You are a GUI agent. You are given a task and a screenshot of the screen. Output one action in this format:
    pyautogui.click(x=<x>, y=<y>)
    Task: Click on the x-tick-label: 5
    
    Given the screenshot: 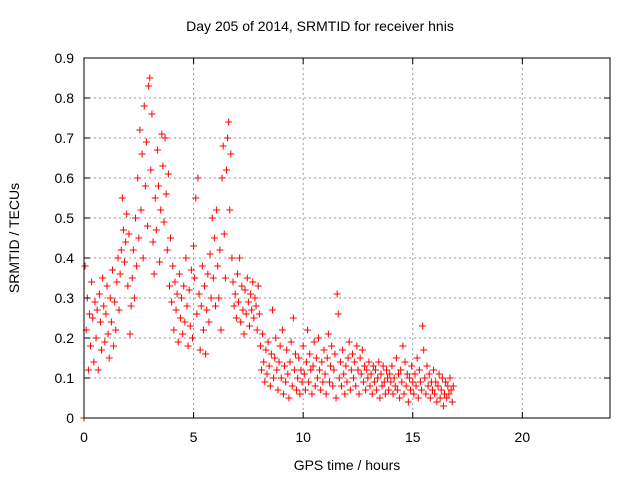 What is the action you would take?
    pyautogui.click(x=194, y=437)
    